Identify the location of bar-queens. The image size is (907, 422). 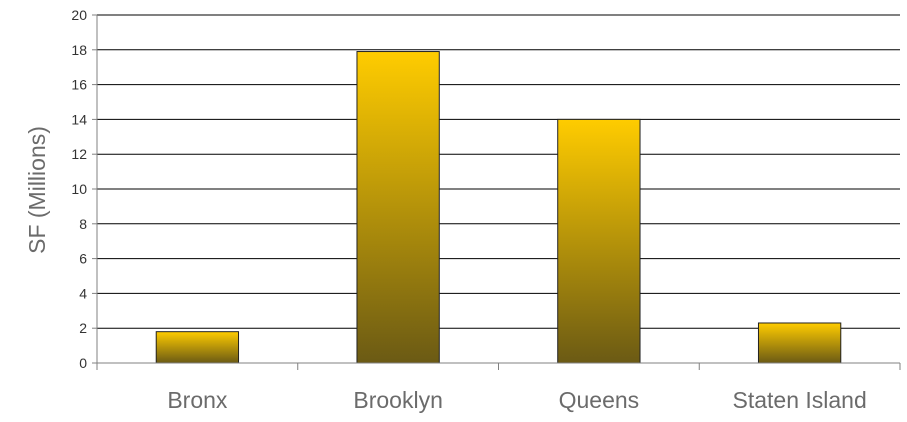
(599, 241).